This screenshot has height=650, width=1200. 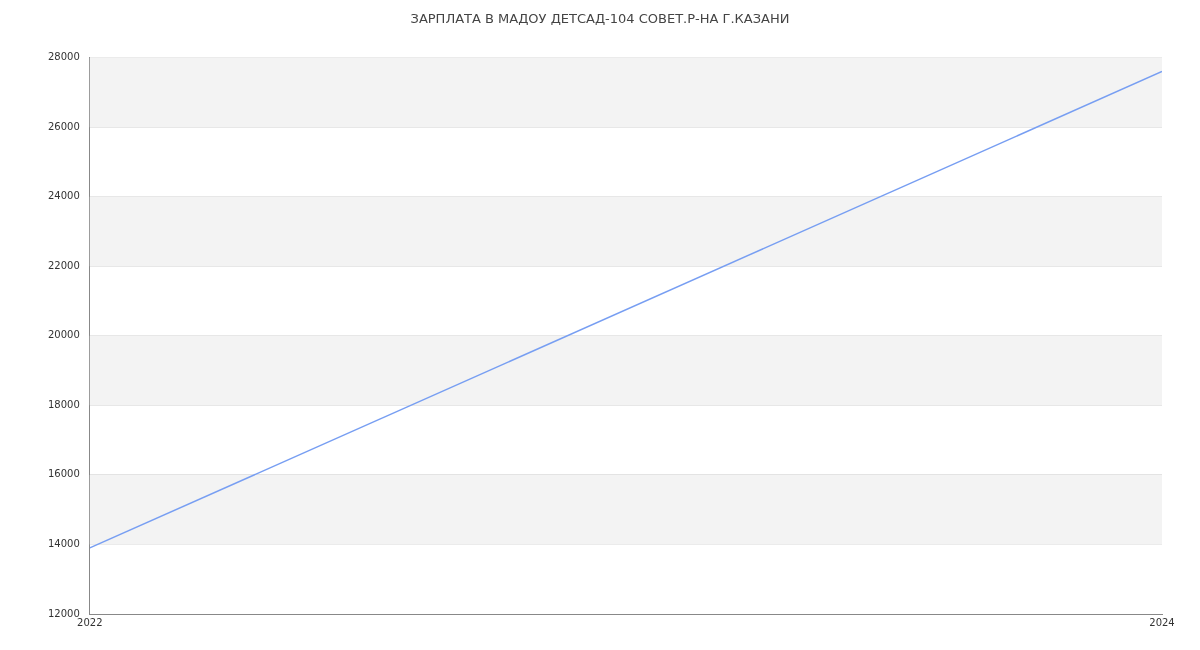 I want to click on y-tick-label: 12000, so click(x=64, y=613).